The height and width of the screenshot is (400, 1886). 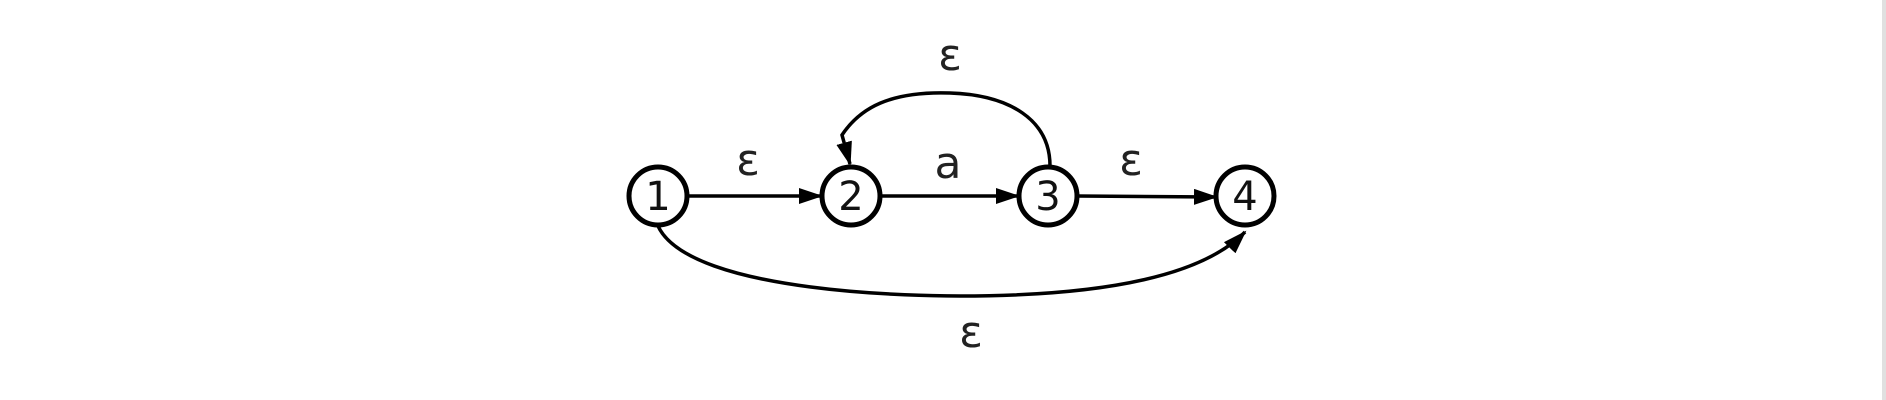 I want to click on state-2-label: 2, so click(x=850, y=197).